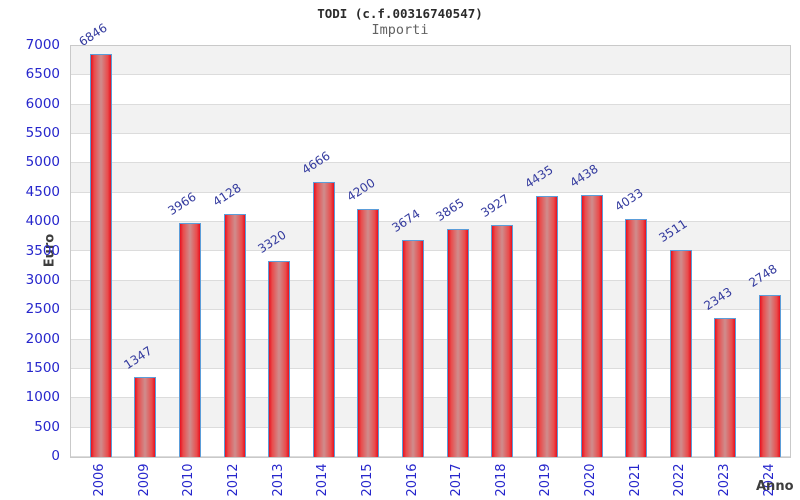 The image size is (800, 500). What do you see at coordinates (457, 480) in the screenshot?
I see `x-tick-label: 2017` at bounding box center [457, 480].